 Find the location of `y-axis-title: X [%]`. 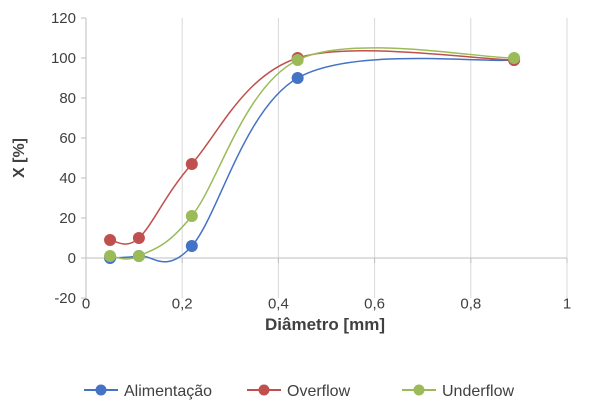

y-axis-title: X [%] is located at coordinates (19, 158).